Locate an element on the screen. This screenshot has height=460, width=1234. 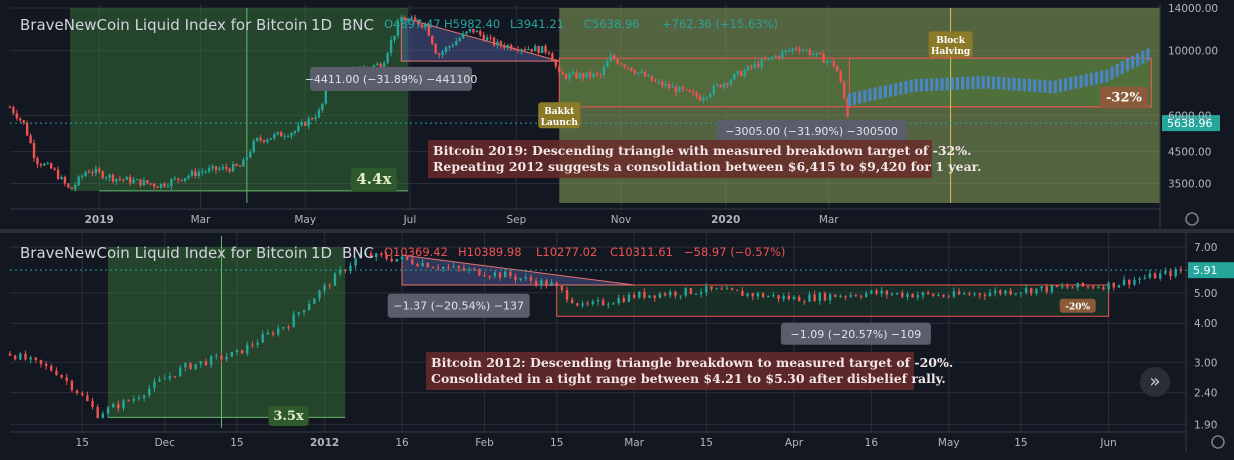
expand-chevron-button: » is located at coordinates (1155, 382).